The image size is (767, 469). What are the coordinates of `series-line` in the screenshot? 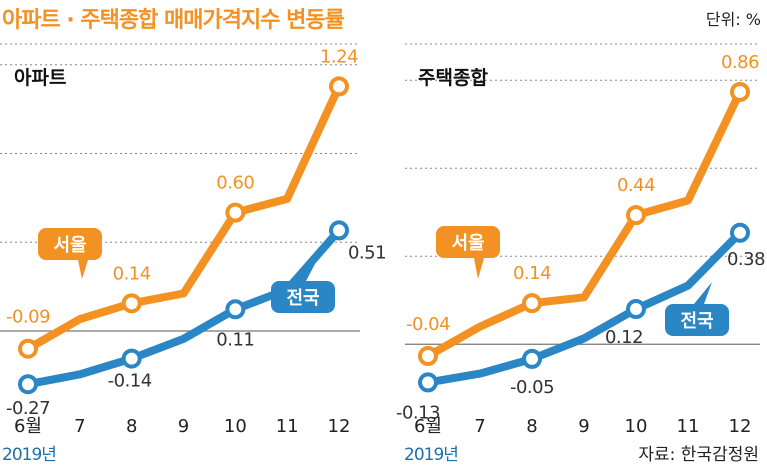 It's located at (584, 307).